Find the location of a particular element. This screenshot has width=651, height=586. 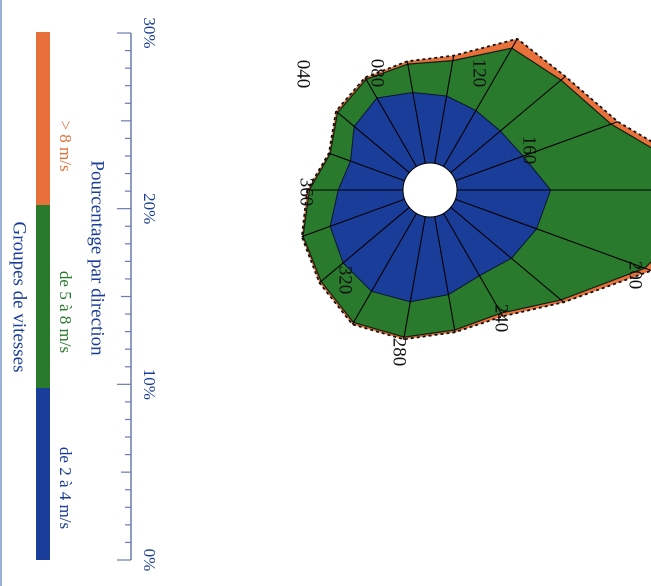

scale-tick-label: 20% is located at coordinates (149, 208).